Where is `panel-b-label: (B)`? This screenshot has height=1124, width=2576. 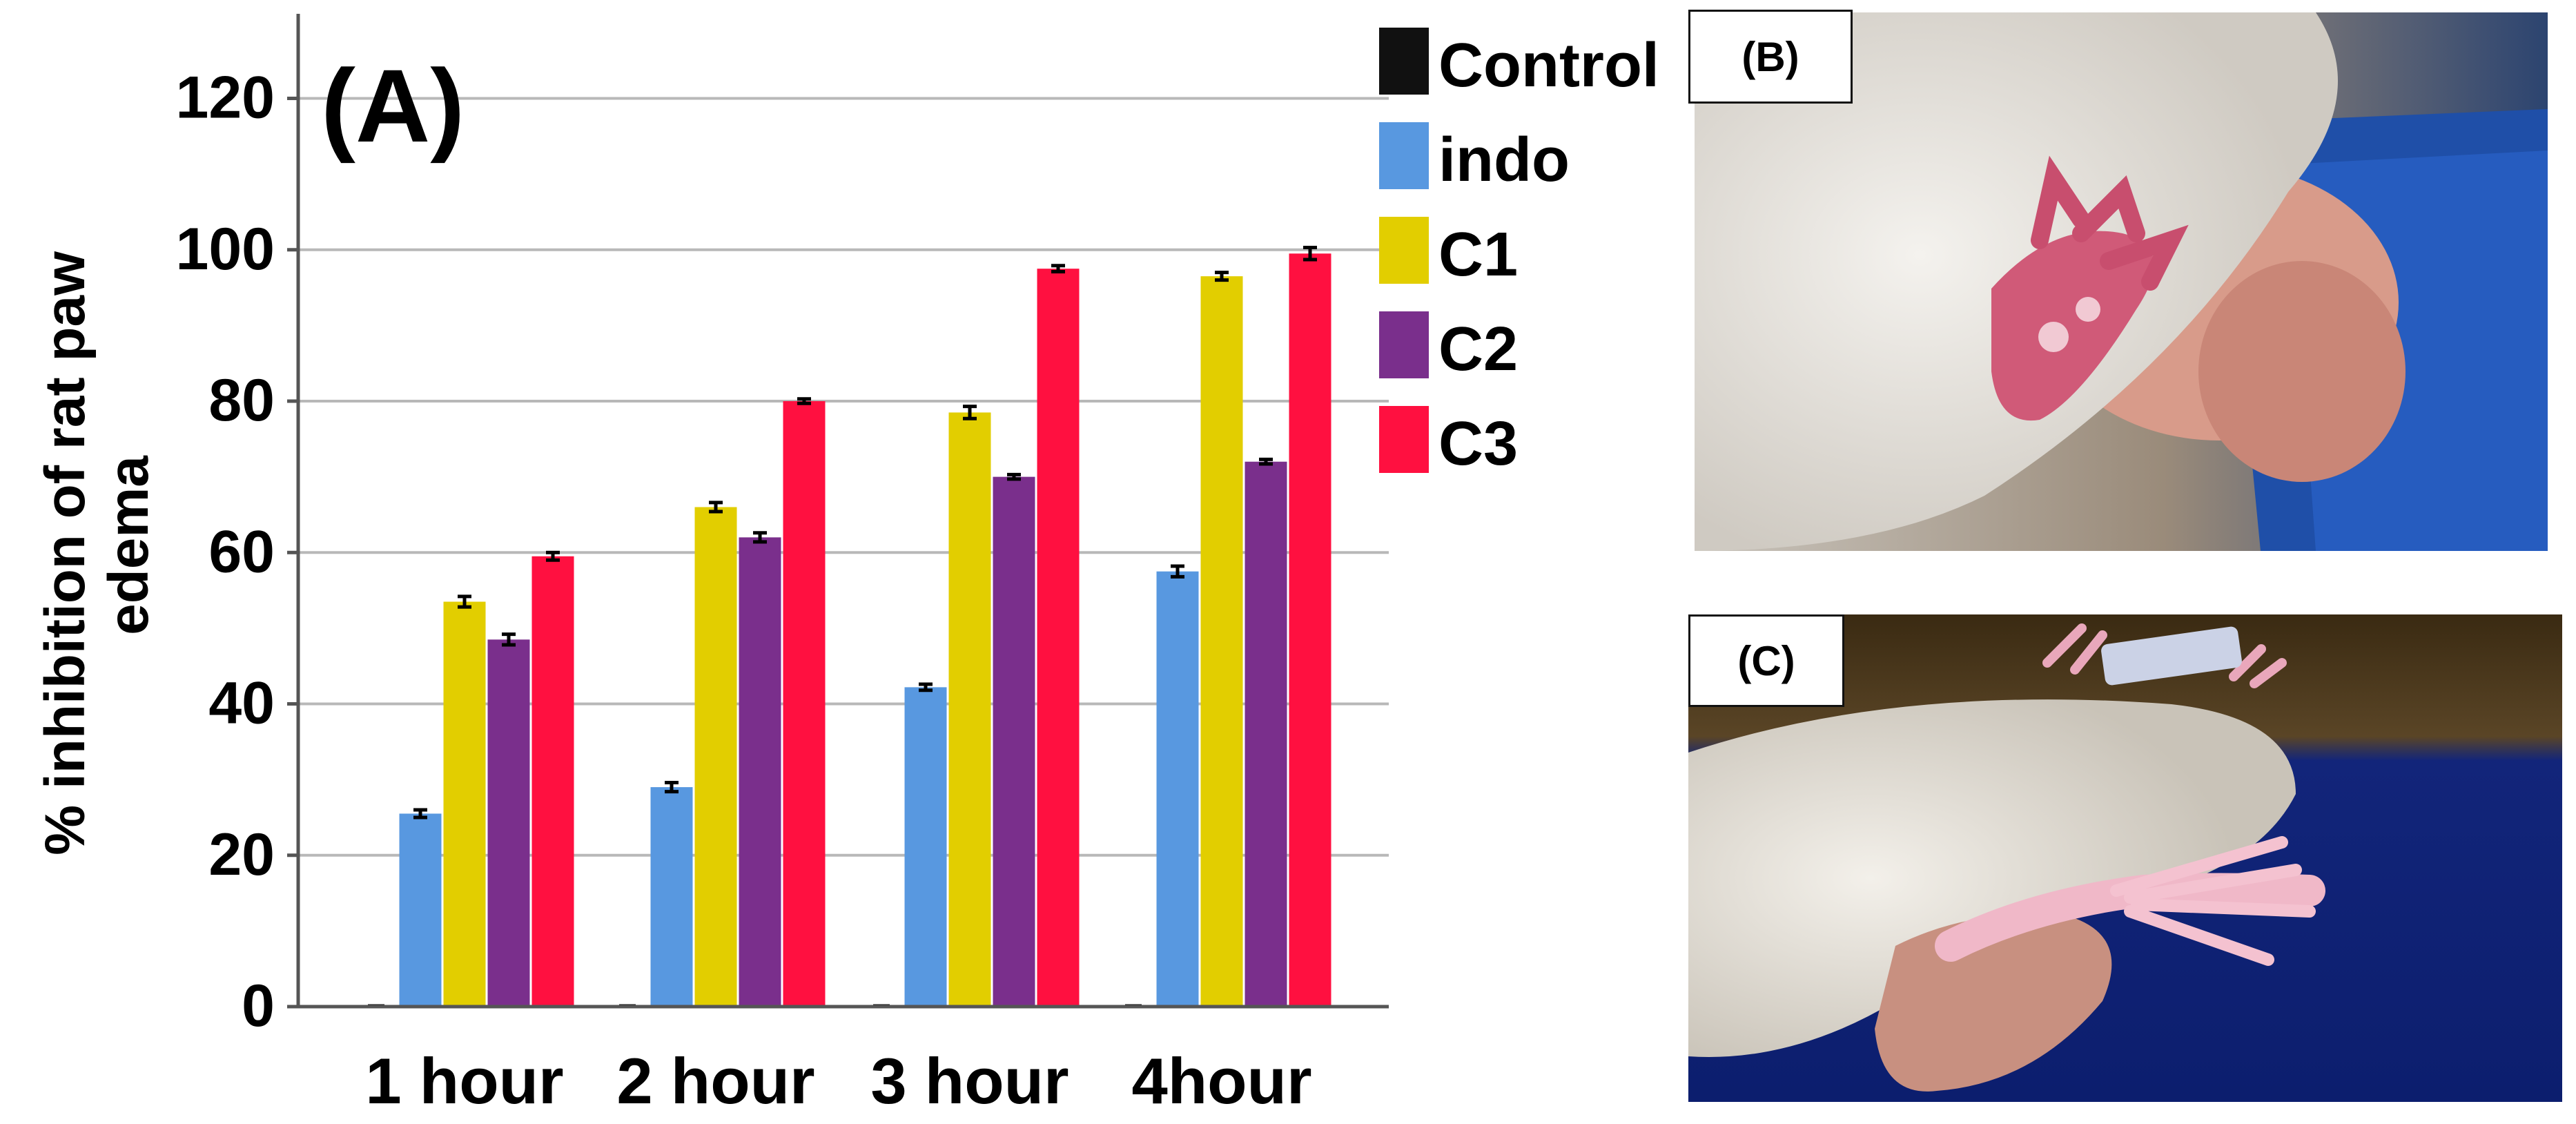
panel-b-label: (B) is located at coordinates (1770, 57).